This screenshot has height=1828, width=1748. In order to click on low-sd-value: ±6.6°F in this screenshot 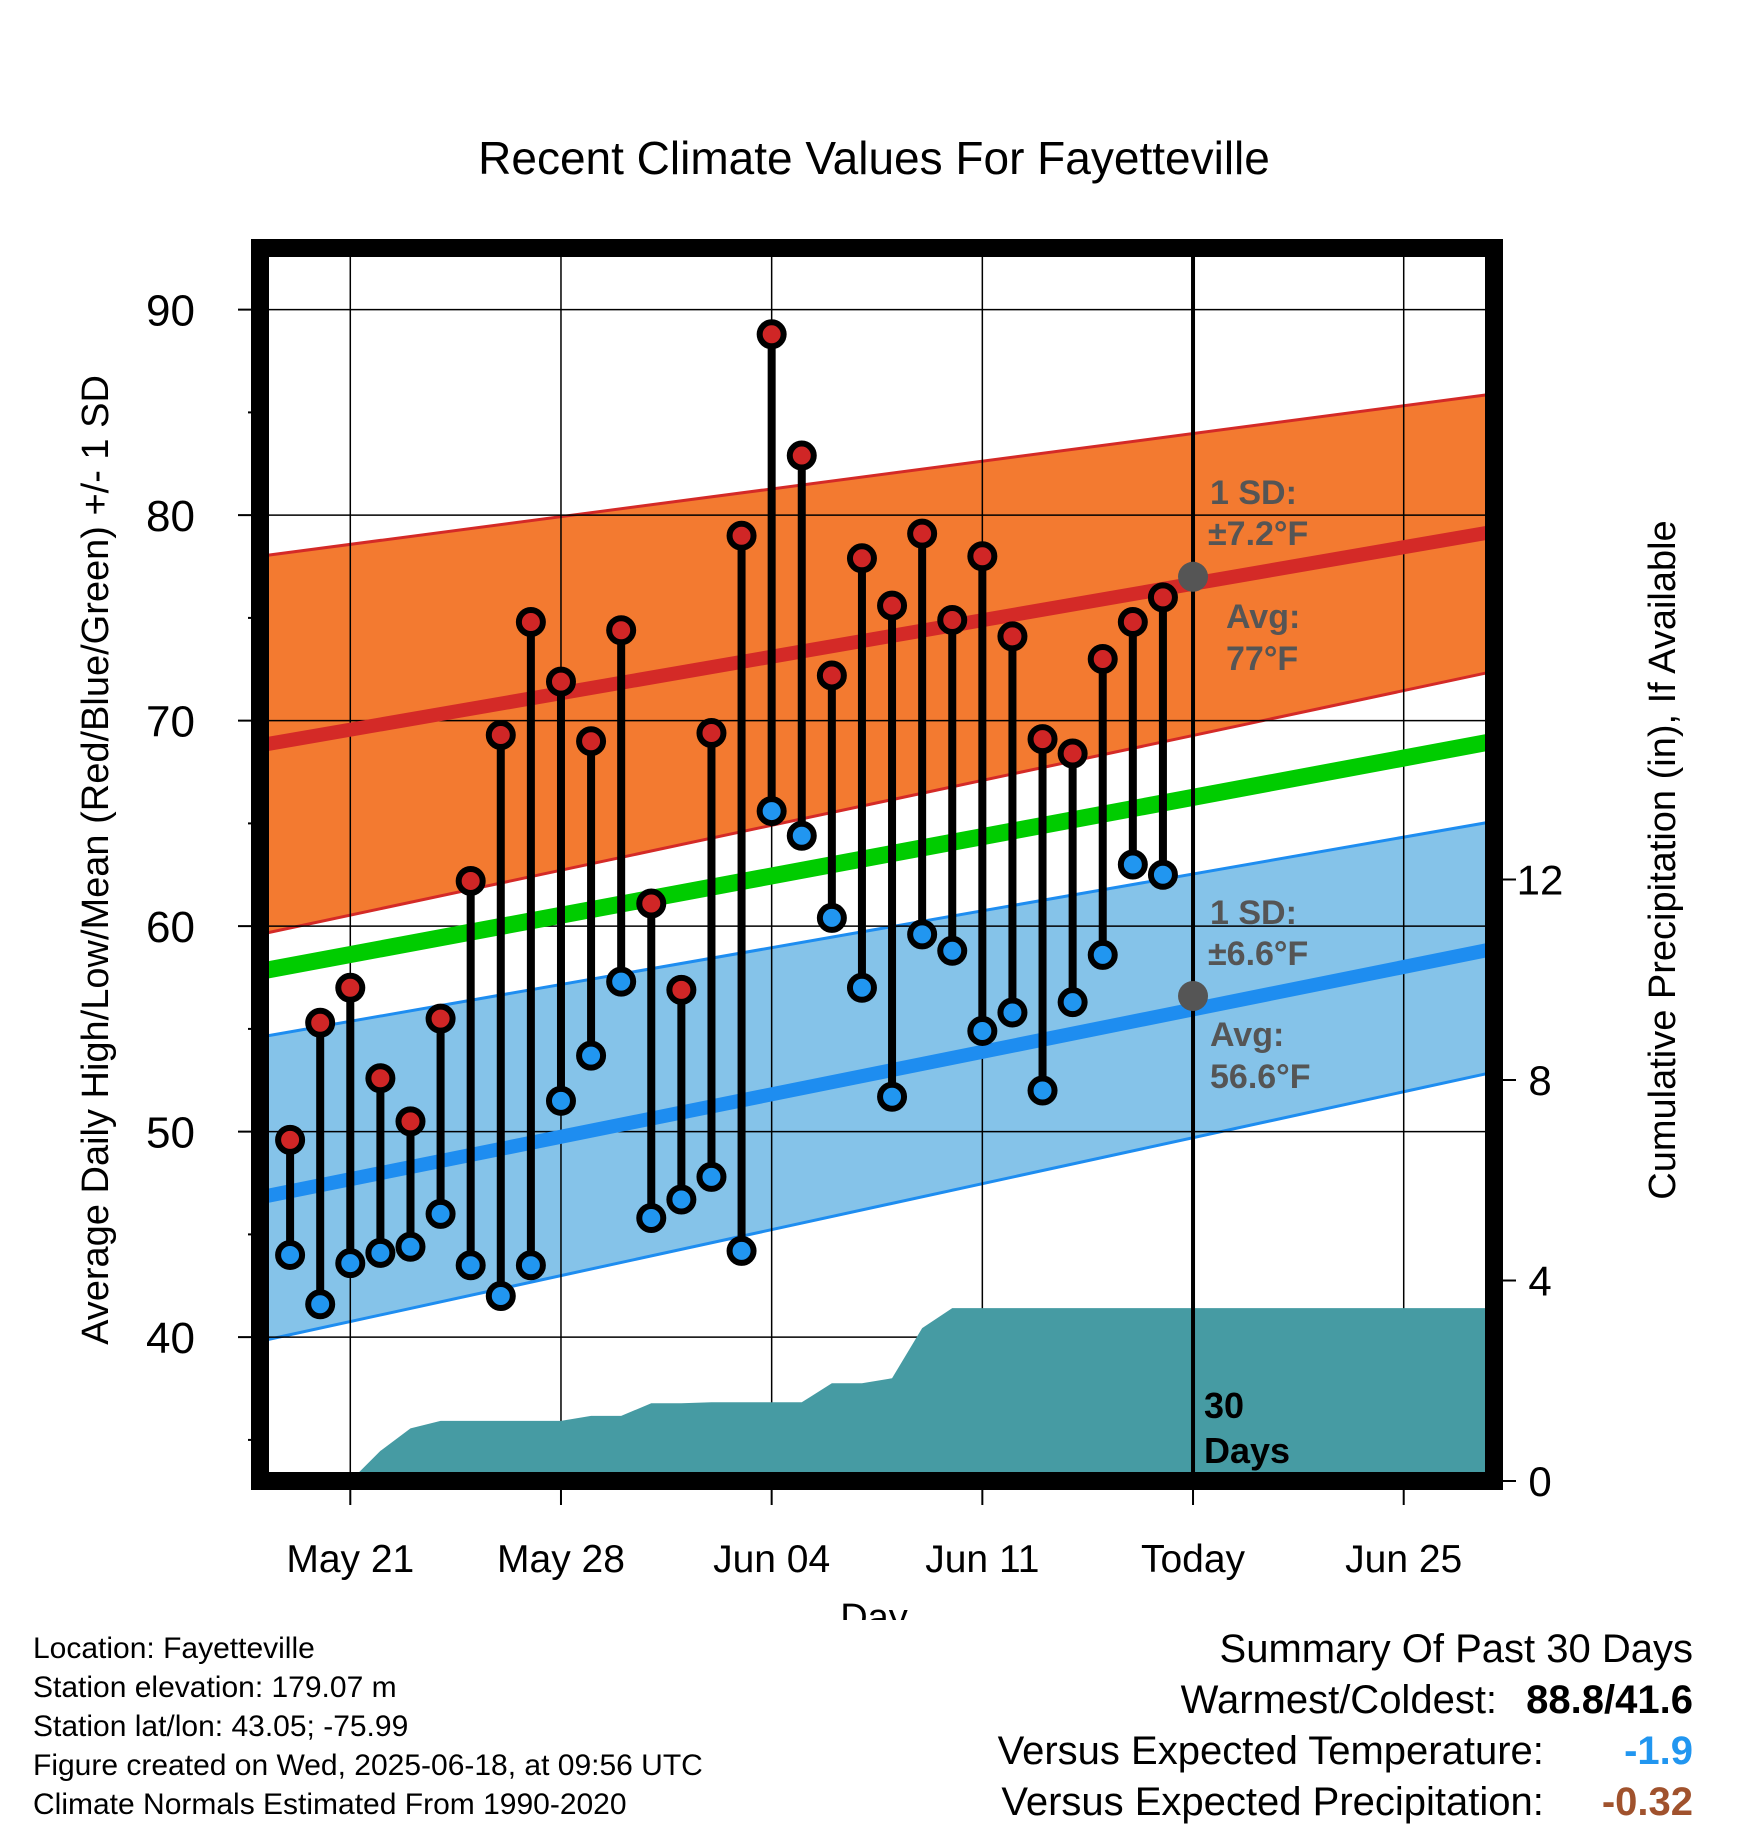, I will do `click(1258, 954)`.